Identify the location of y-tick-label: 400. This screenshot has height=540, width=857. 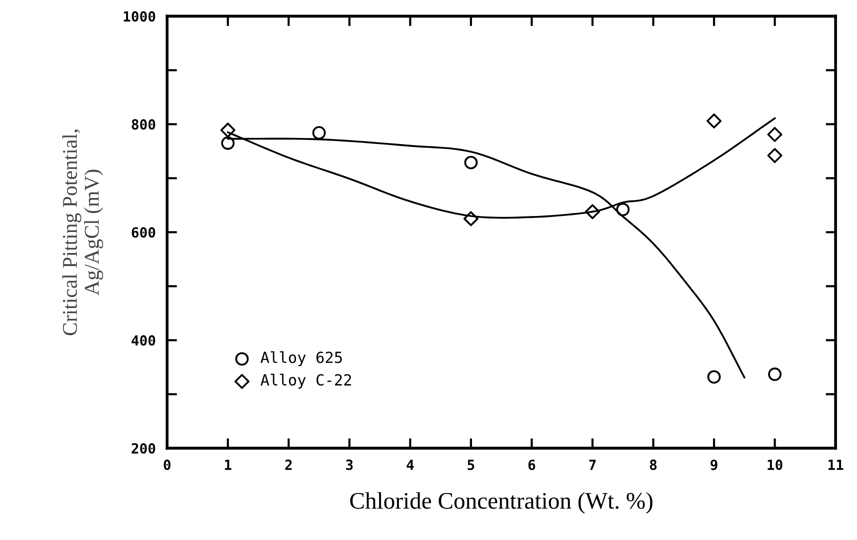
(144, 340).